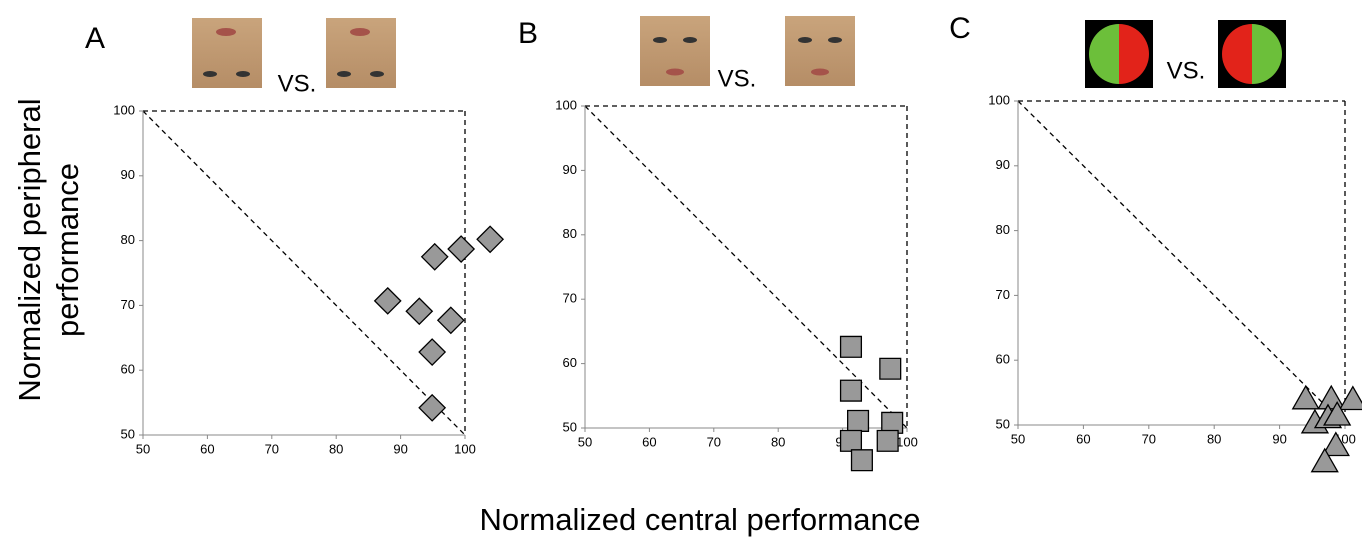 Image resolution: width=1362 pixels, height=541 pixels. What do you see at coordinates (1185, 54) in the screenshot?
I see `color-disc-image` at bounding box center [1185, 54].